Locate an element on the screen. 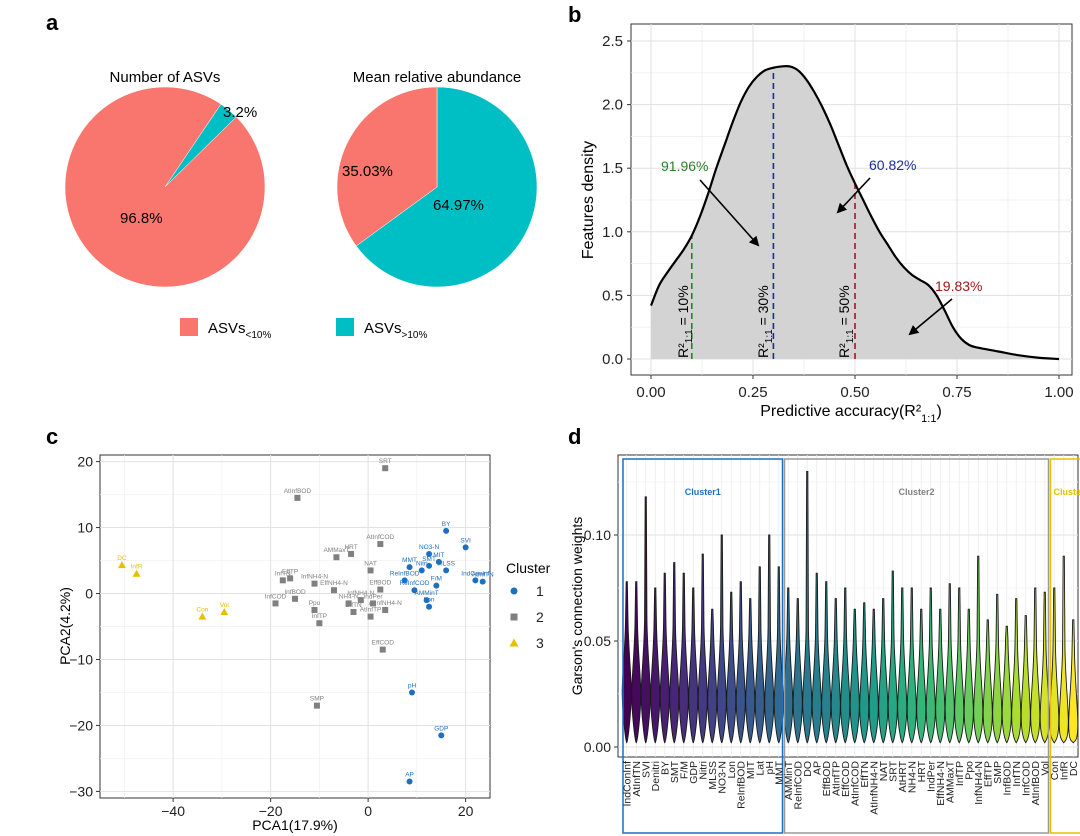 The height and width of the screenshot is (836, 1080). scatter-point-label: AtInfBOD is located at coordinates (298, 491).